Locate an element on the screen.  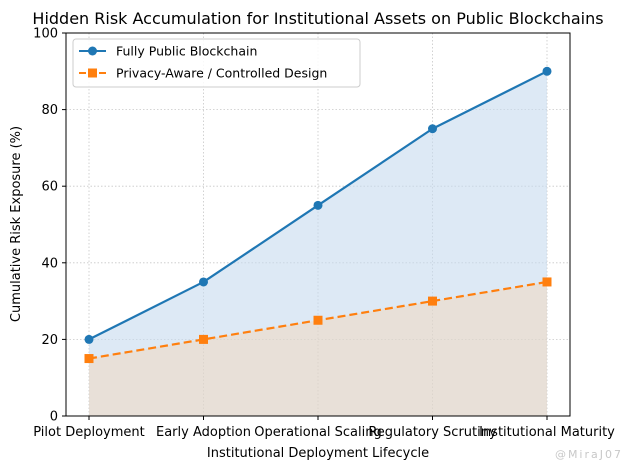
x-tick-label: Institutional Maturity is located at coordinates (547, 432).